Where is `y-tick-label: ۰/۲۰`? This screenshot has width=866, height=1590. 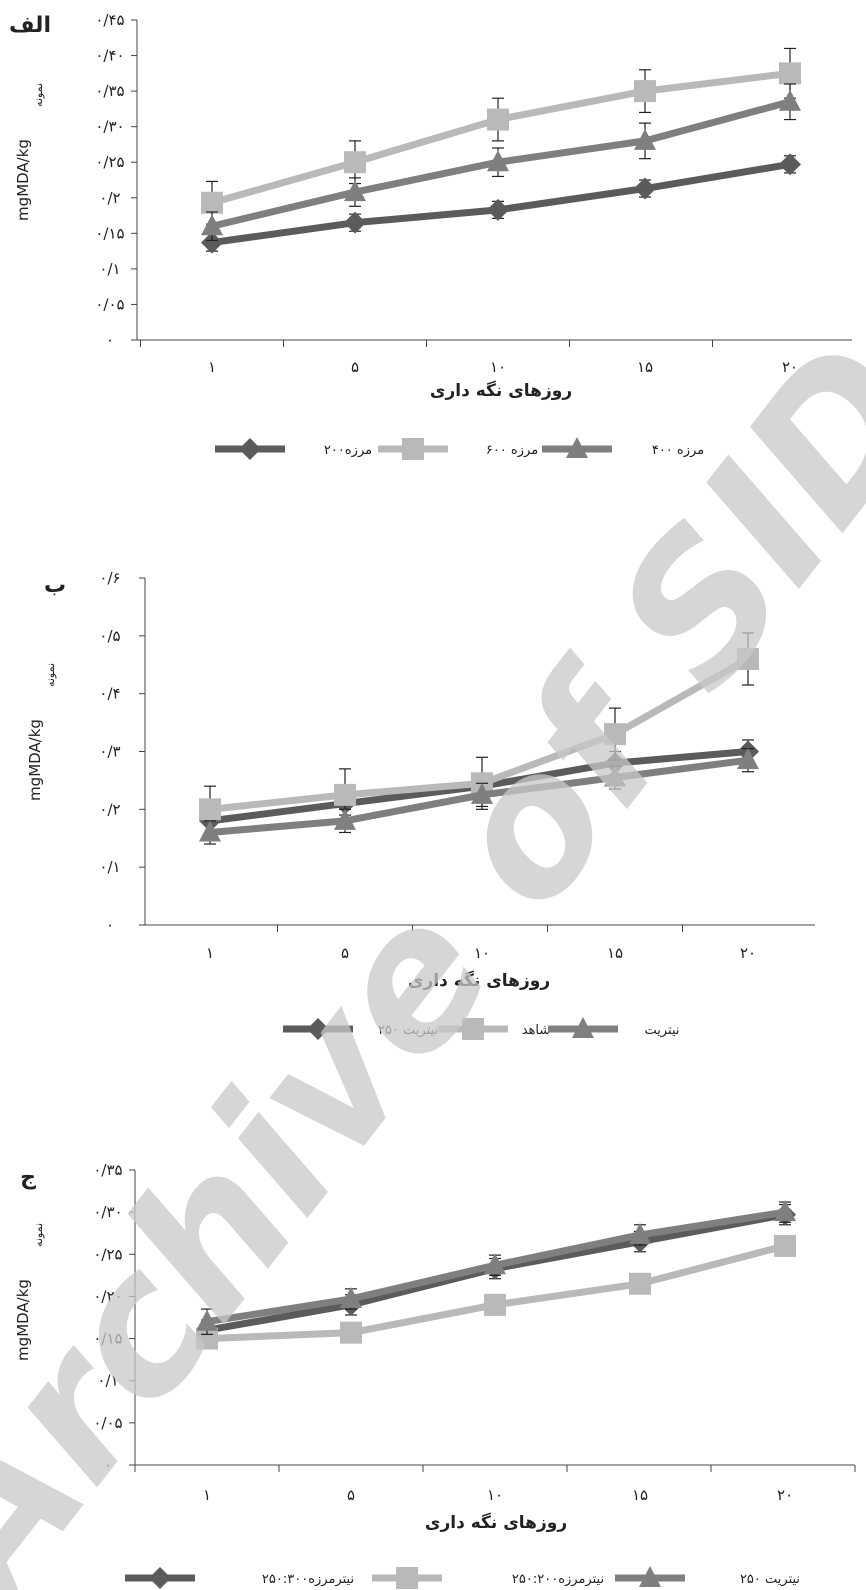
y-tick-label: ۰/۲۰ is located at coordinates (107, 1296).